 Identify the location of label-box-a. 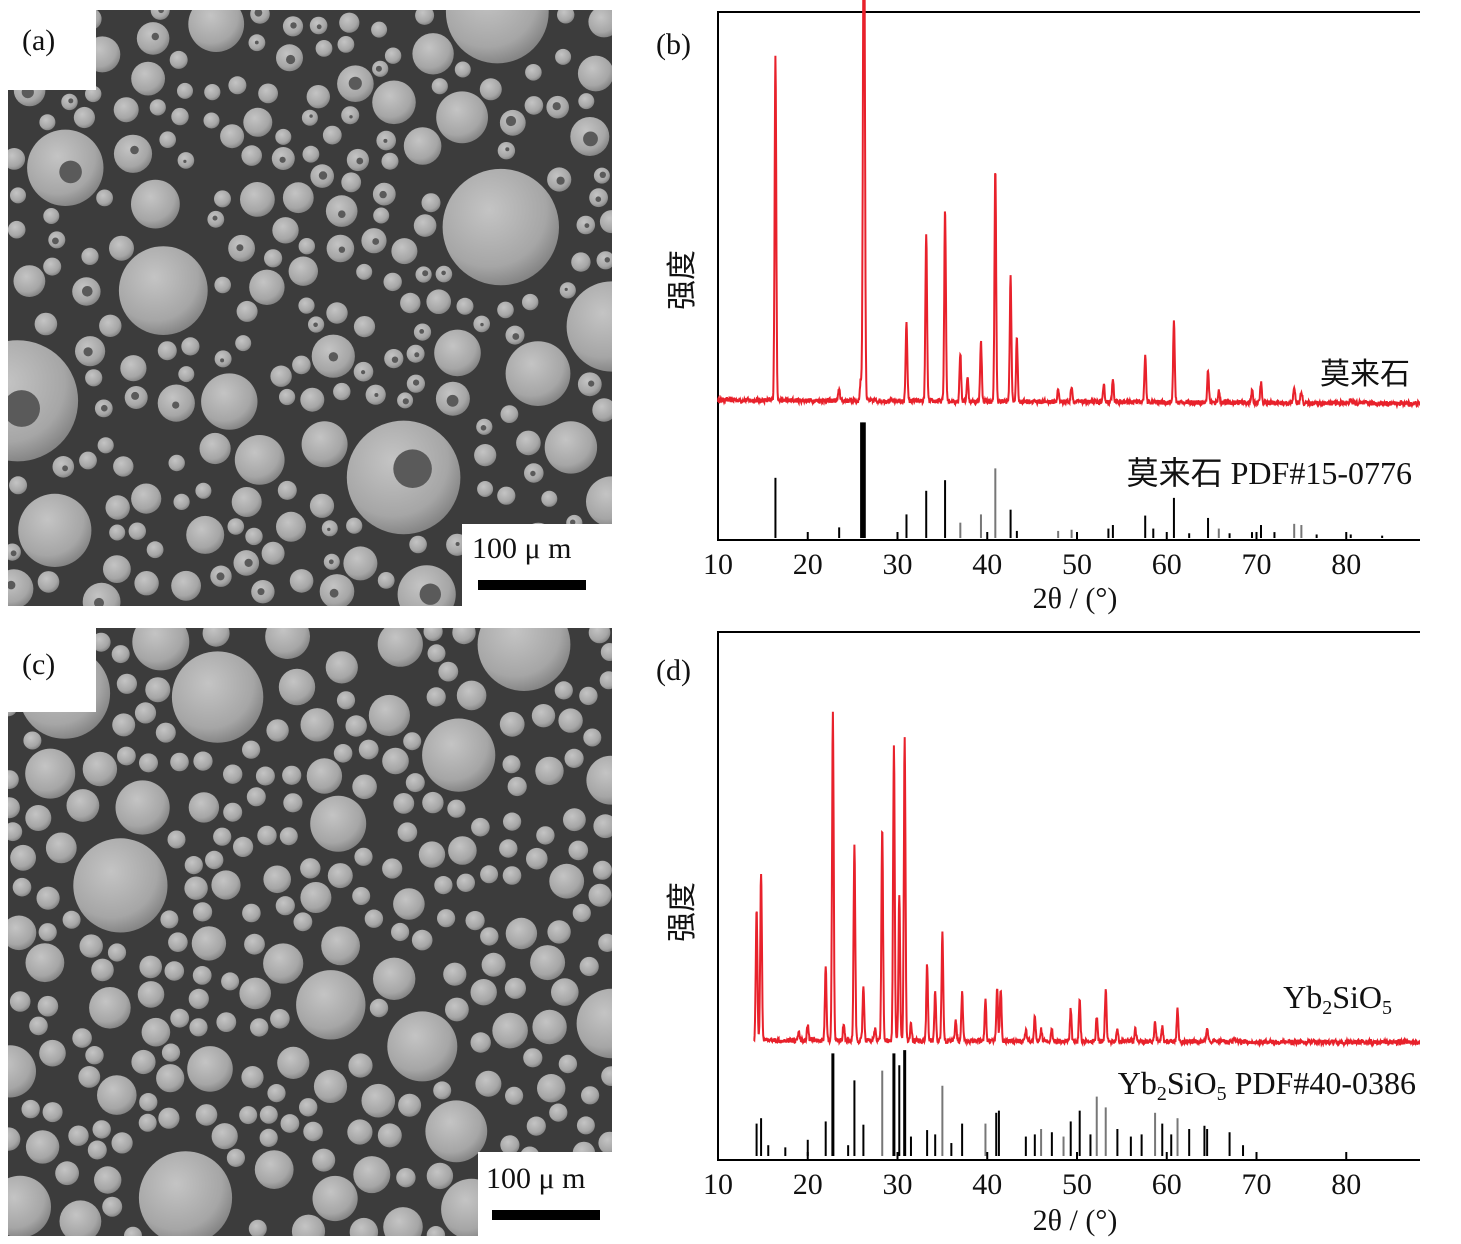
(48, 45).